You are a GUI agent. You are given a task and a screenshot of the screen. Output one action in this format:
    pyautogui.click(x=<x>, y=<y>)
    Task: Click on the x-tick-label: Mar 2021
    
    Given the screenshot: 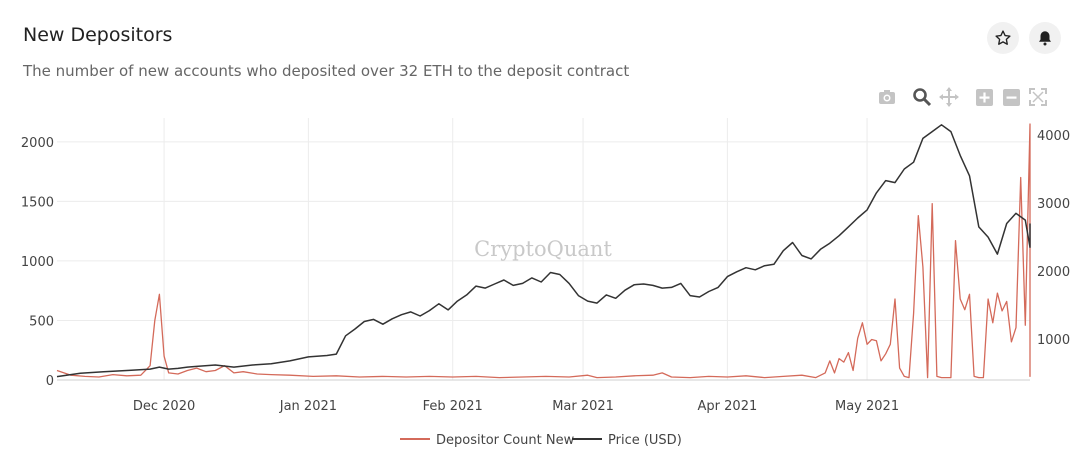 What is the action you would take?
    pyautogui.click(x=583, y=406)
    